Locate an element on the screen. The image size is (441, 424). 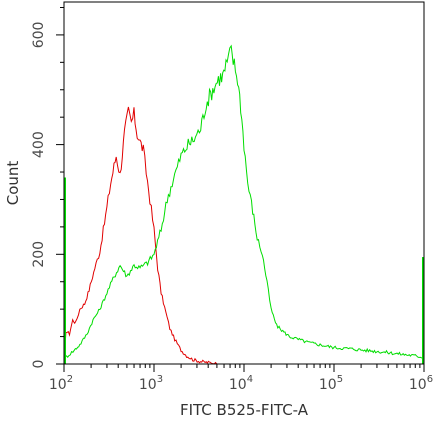
x-tick-label: 10⁶ is located at coordinates (421, 383).